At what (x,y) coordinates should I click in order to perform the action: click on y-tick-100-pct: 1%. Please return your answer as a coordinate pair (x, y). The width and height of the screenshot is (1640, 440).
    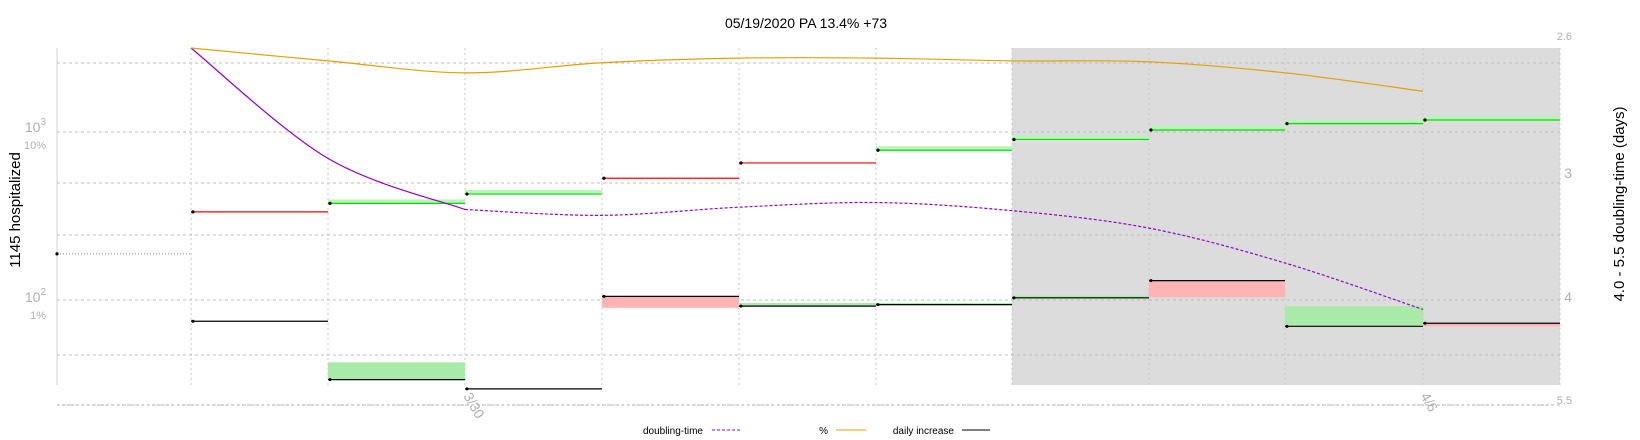
    Looking at the image, I should click on (38, 316).